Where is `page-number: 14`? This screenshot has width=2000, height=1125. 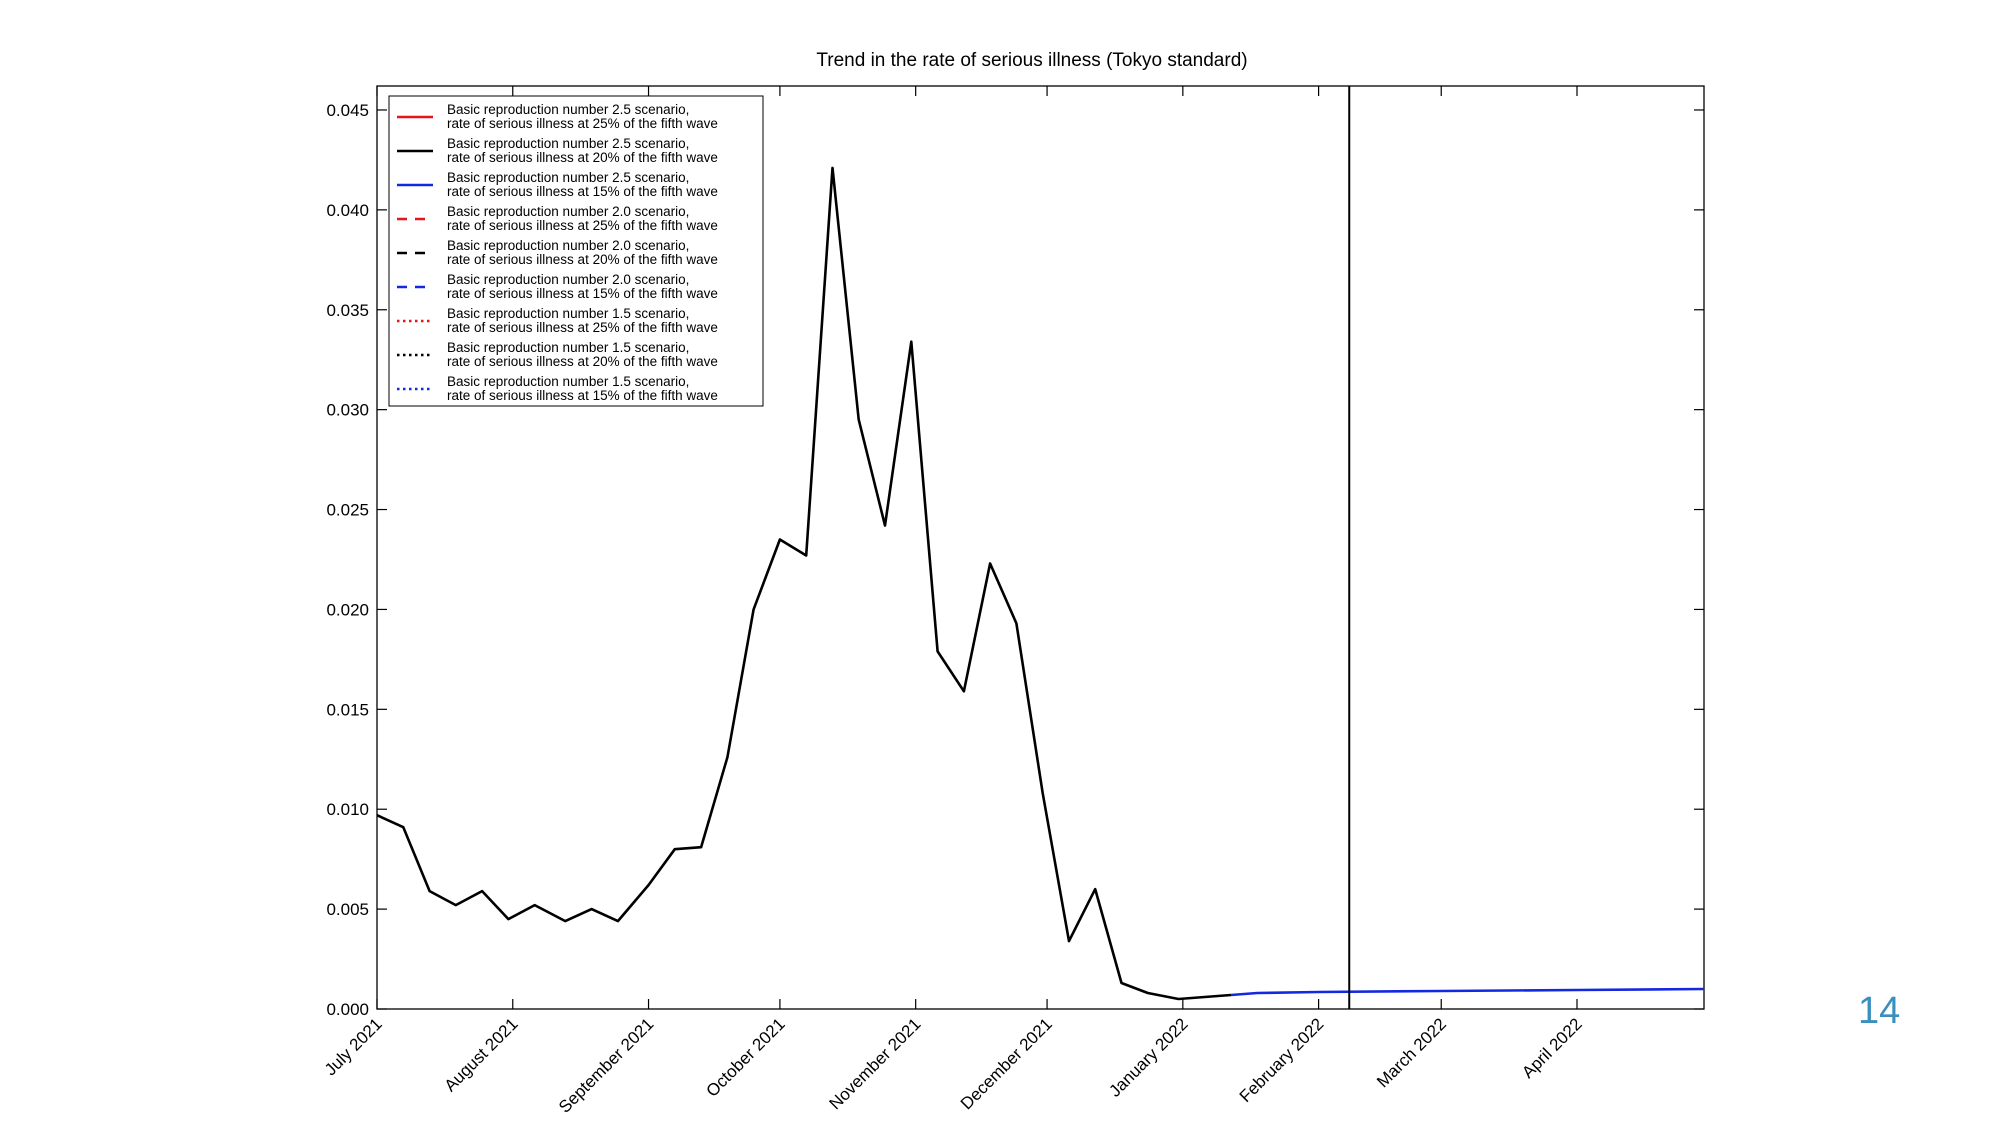 page-number: 14 is located at coordinates (1879, 1011).